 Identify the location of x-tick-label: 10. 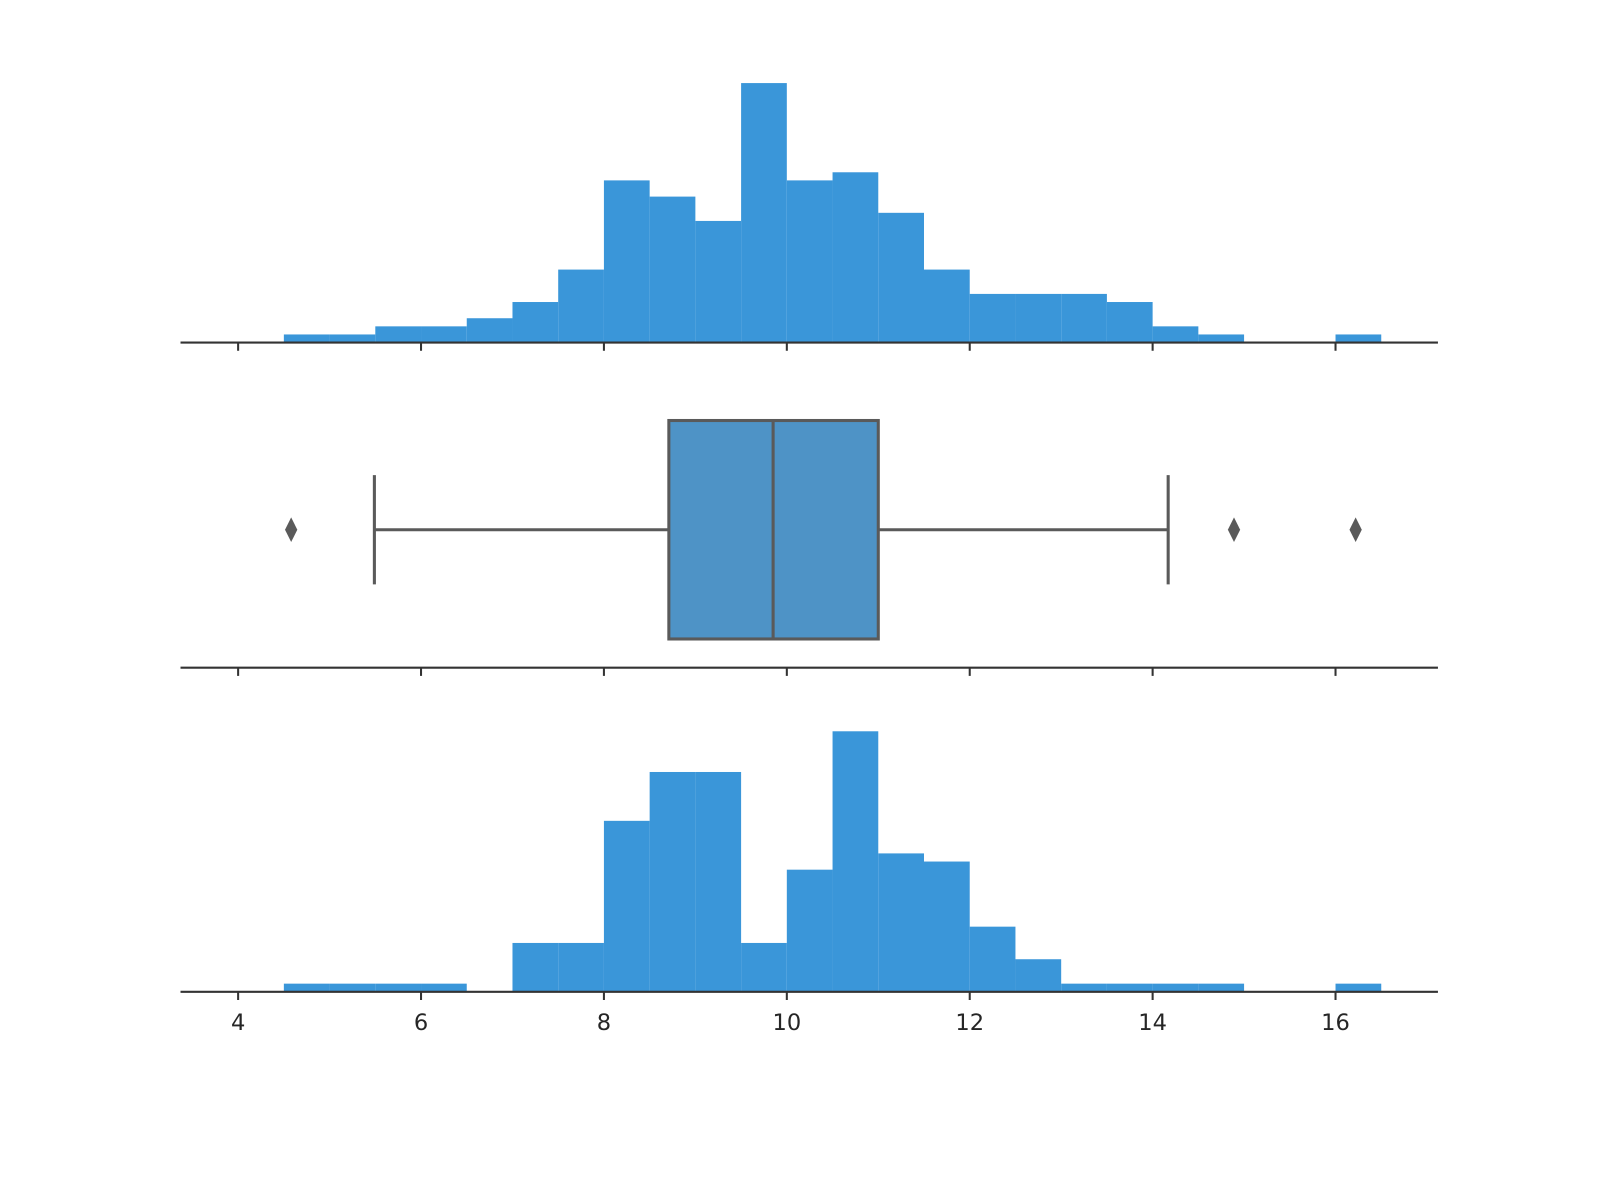
(786, 1023).